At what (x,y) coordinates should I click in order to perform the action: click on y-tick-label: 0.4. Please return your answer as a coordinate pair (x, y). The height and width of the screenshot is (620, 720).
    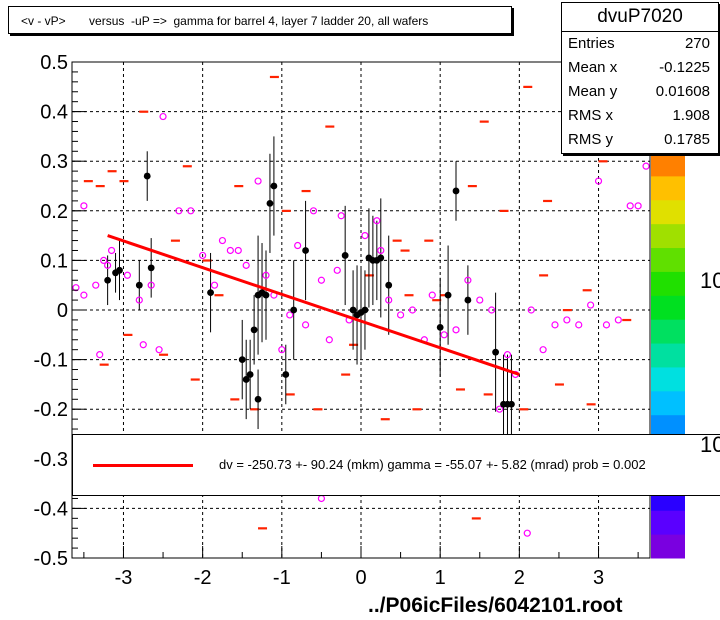
    Looking at the image, I should click on (54, 113).